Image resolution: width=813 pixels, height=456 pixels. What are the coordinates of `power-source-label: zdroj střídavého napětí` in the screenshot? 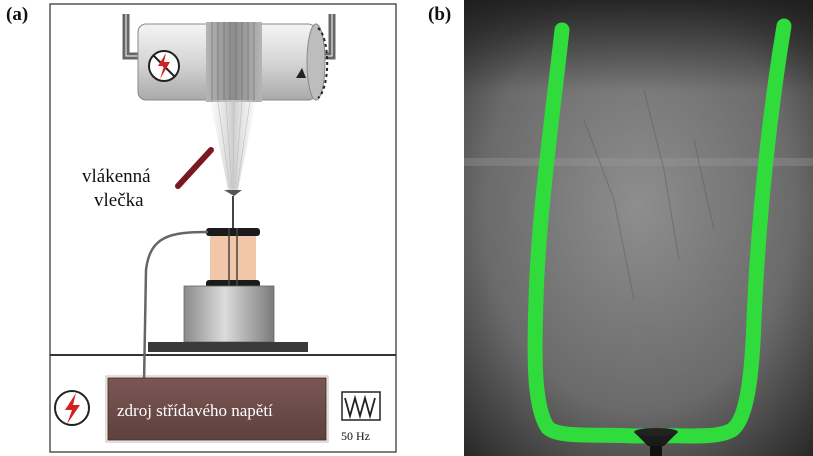 It's located at (195, 410).